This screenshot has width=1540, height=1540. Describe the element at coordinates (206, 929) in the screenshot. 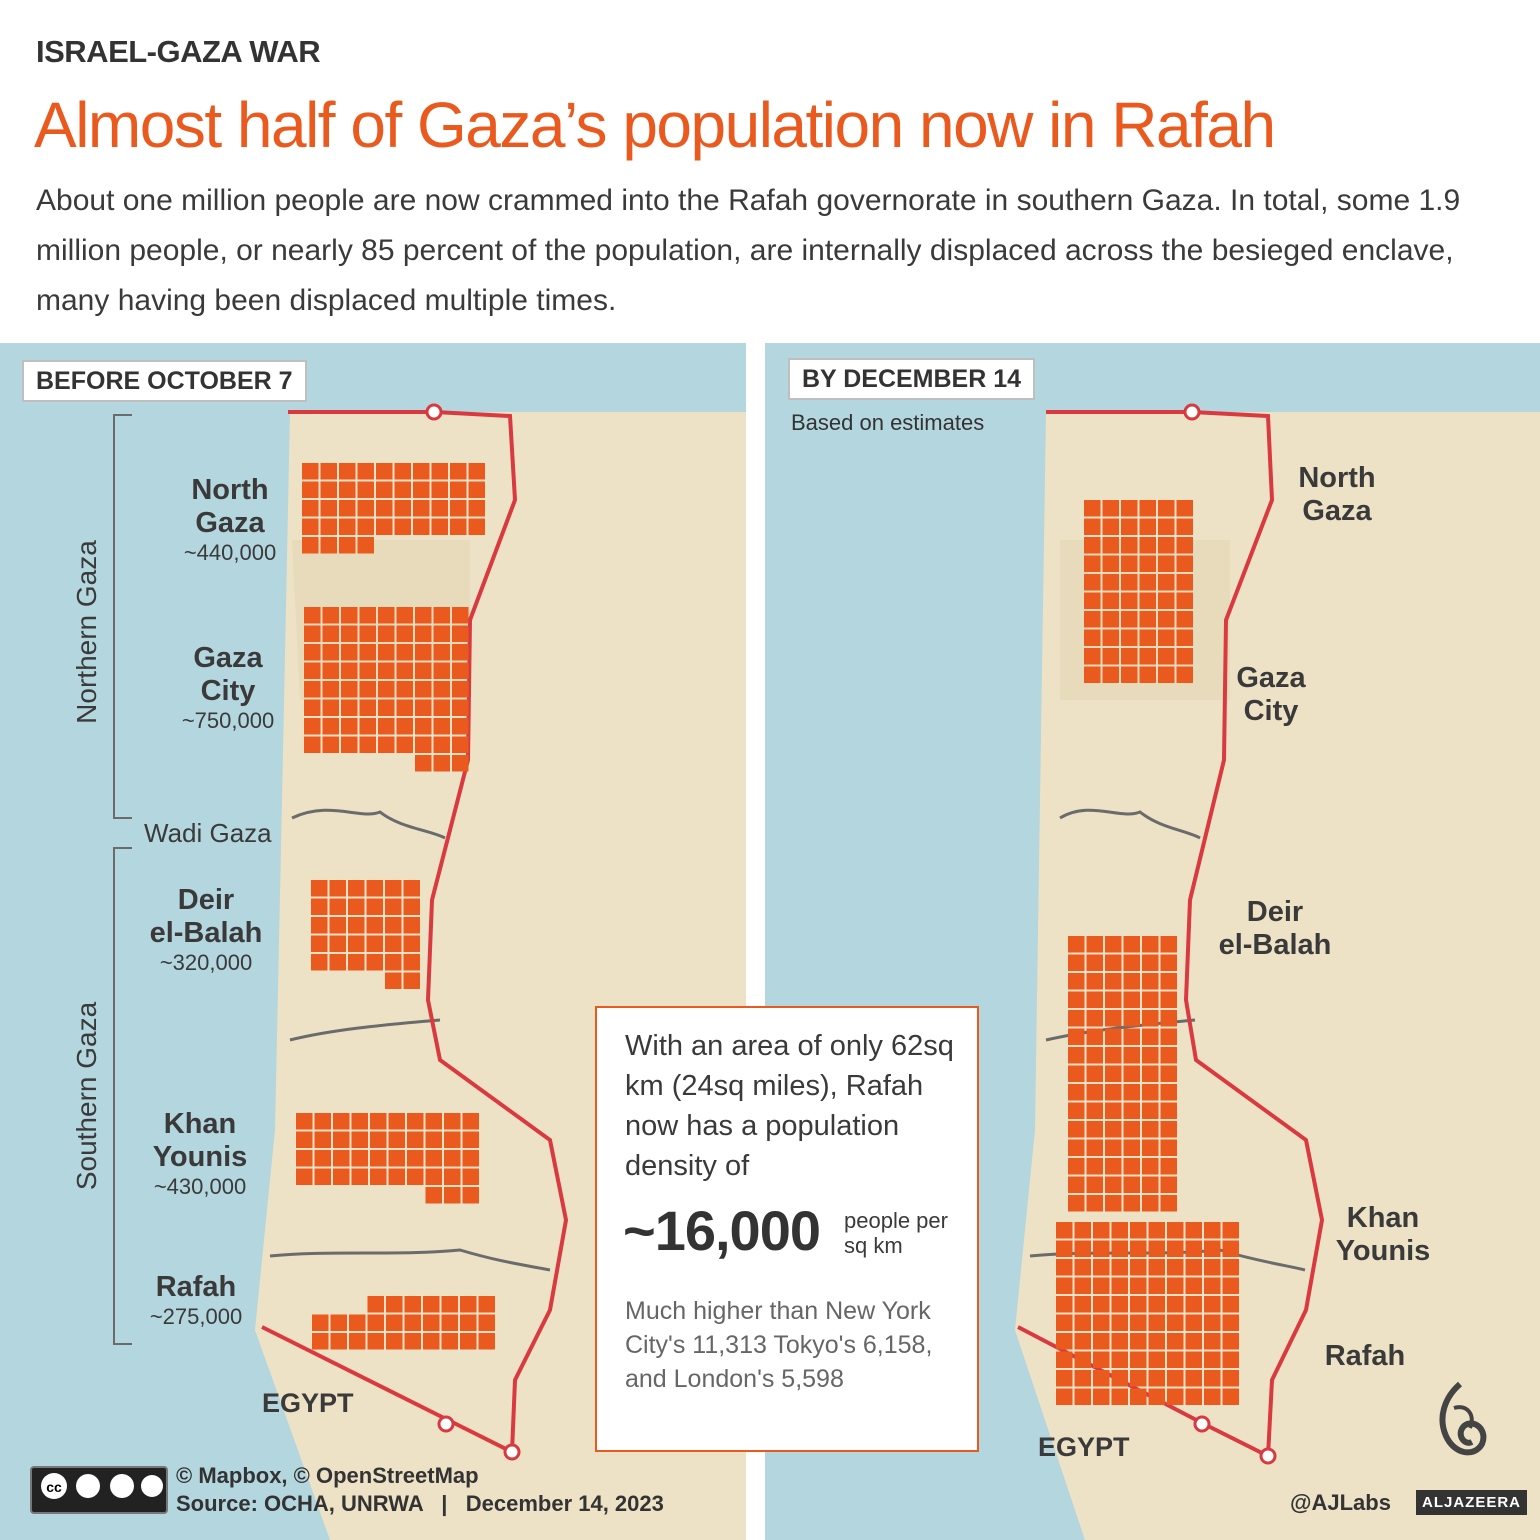

I see `label-deir-el-balah: Deir el-Balah ~320,000` at that location.